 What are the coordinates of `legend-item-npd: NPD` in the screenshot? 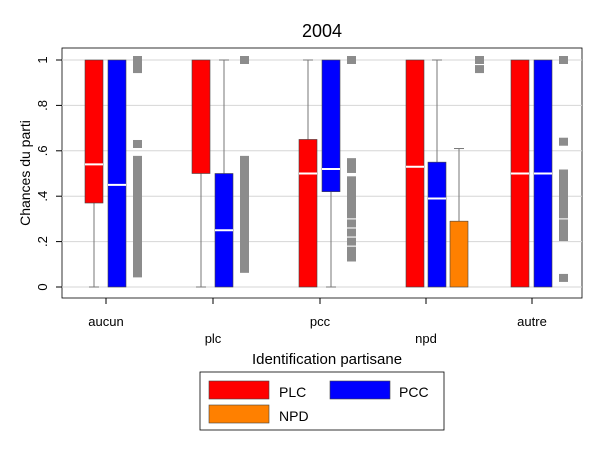 It's located at (258, 414).